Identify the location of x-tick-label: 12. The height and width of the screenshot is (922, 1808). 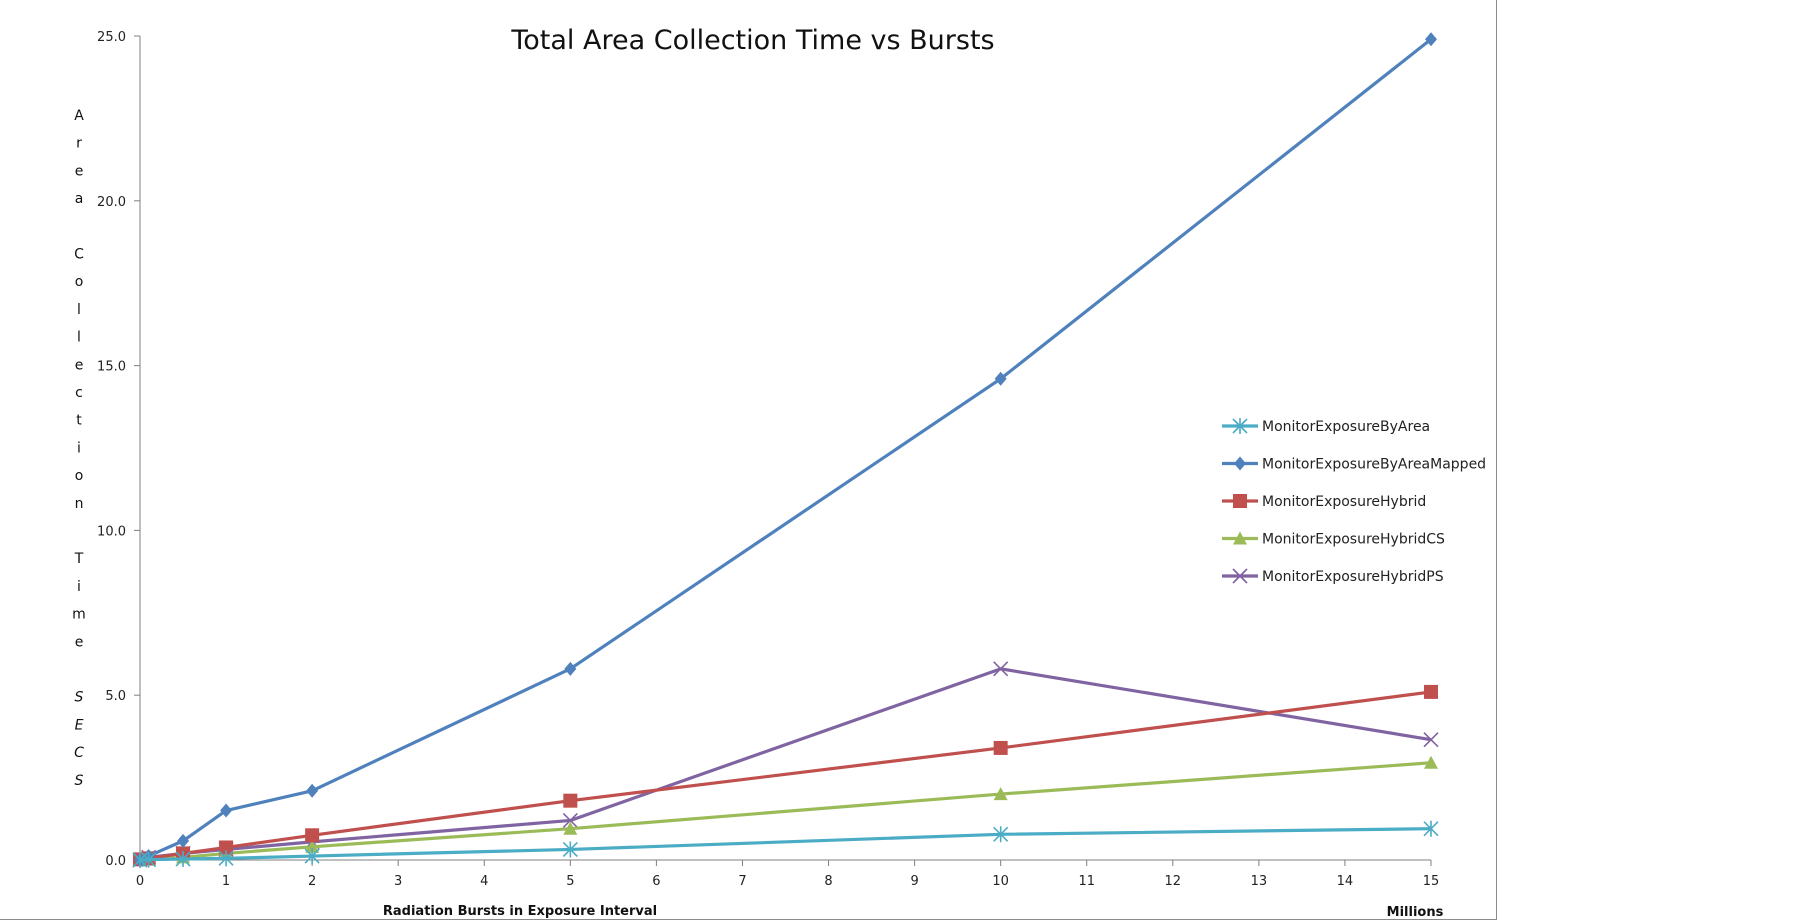
(1173, 881).